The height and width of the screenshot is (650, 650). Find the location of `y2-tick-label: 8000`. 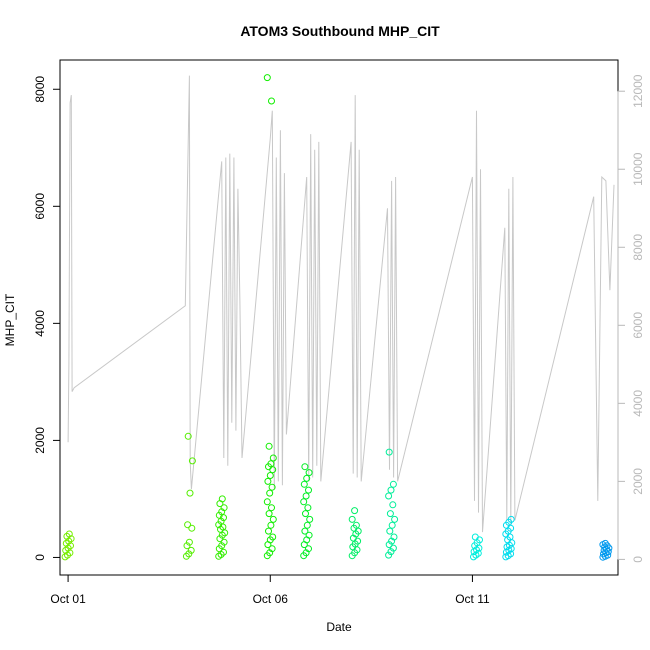

y2-tick-label: 8000 is located at coordinates (638, 247).